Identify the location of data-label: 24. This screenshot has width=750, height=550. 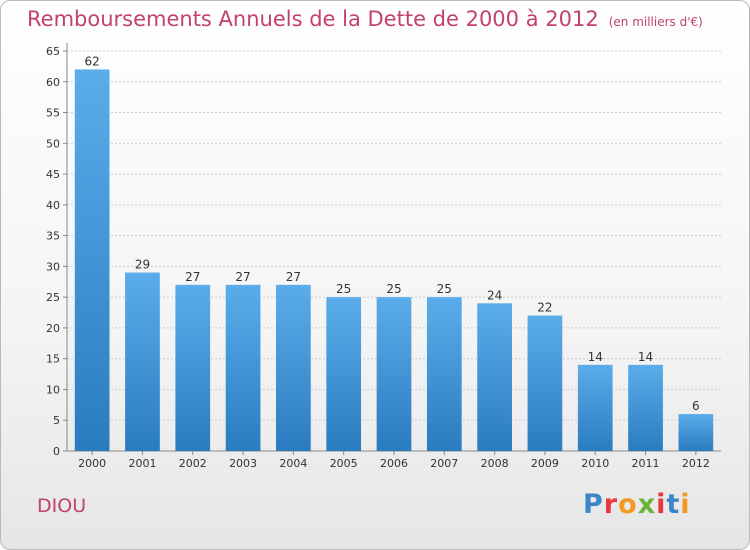
(494, 295).